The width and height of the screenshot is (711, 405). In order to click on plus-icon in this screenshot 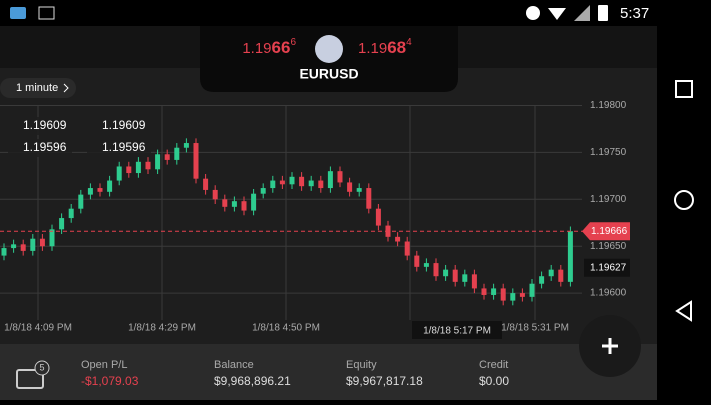, I will do `click(610, 346)`.